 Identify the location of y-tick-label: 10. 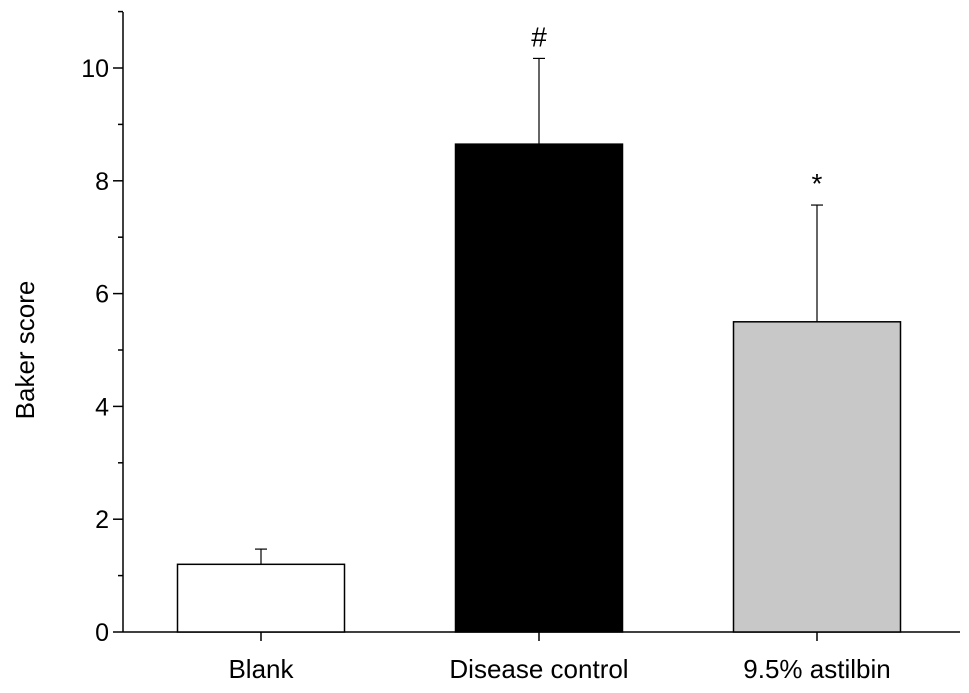
(95, 69).